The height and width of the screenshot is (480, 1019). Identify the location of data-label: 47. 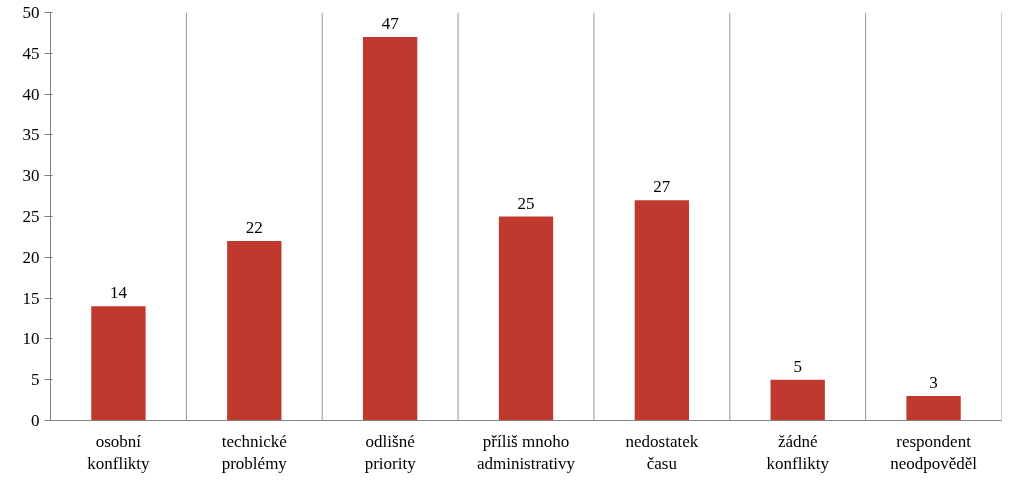
(390, 23).